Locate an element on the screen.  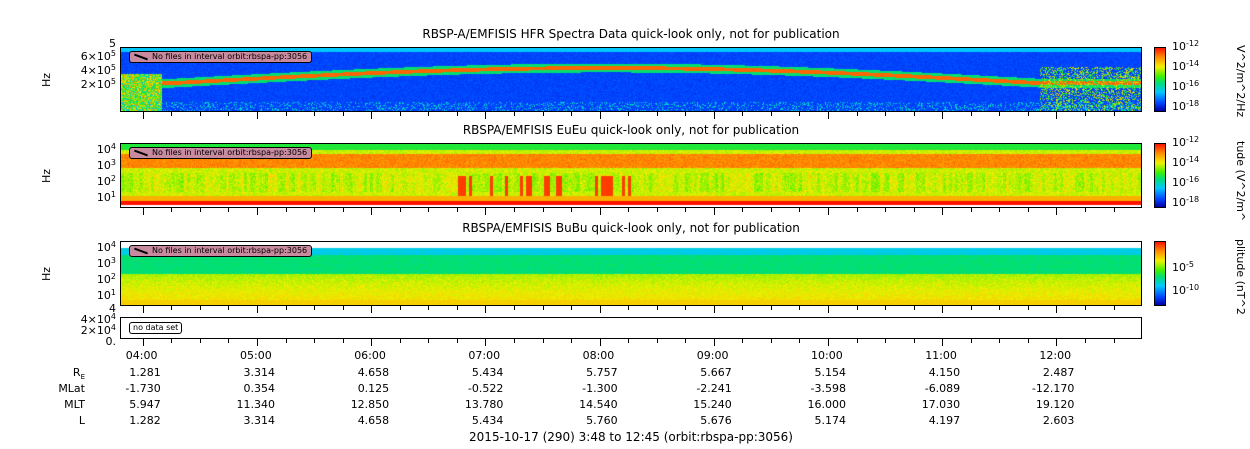
ephemeris-value: 5.174 is located at coordinates (830, 420).